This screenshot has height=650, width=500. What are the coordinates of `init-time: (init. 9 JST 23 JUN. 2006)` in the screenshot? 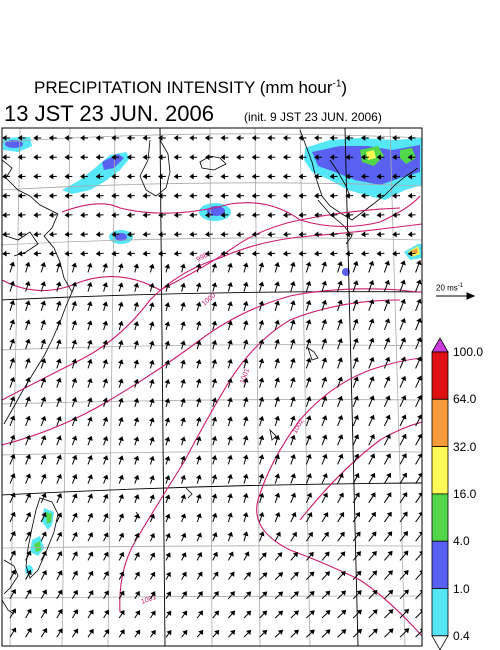 It's located at (313, 117).